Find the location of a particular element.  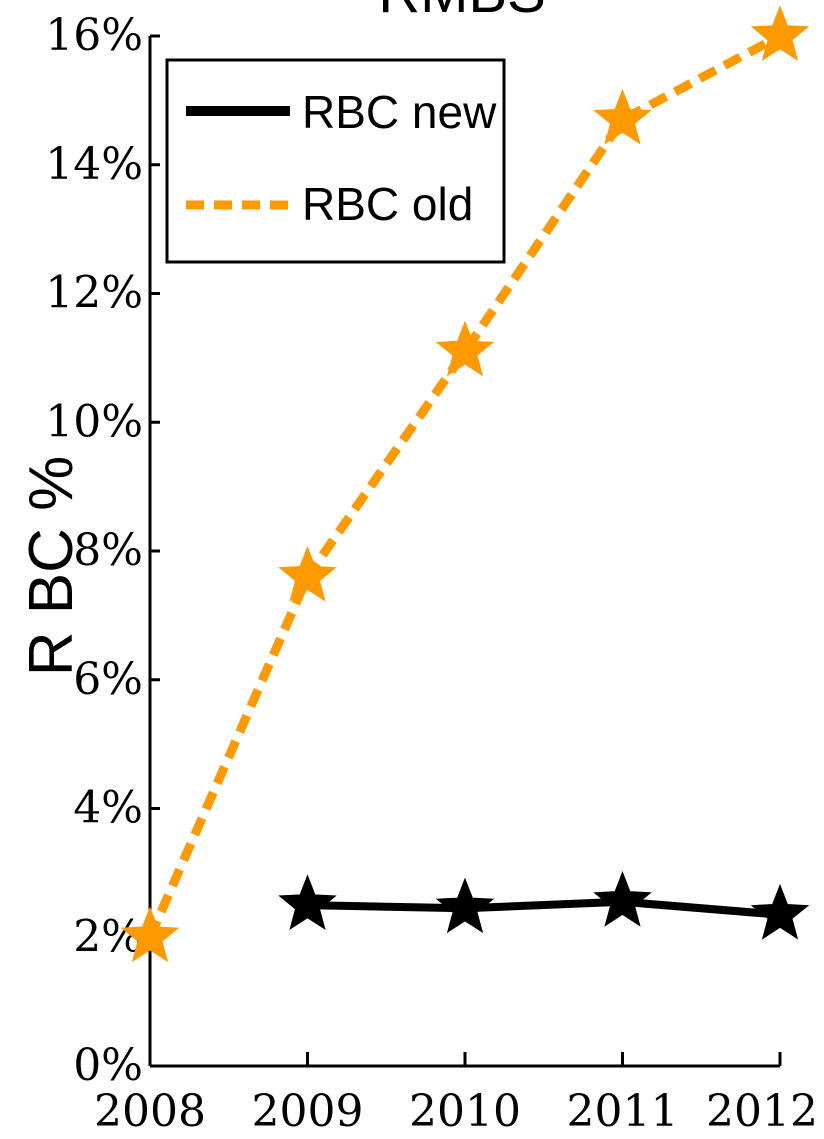

legend: RBC new RBC old is located at coordinates (335, 161).